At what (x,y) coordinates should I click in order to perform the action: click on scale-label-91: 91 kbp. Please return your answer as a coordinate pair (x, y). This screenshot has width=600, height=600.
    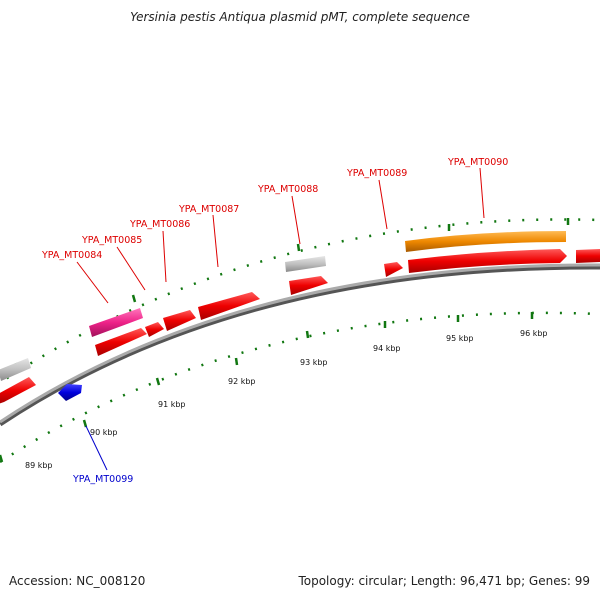
    Looking at the image, I should click on (172, 404).